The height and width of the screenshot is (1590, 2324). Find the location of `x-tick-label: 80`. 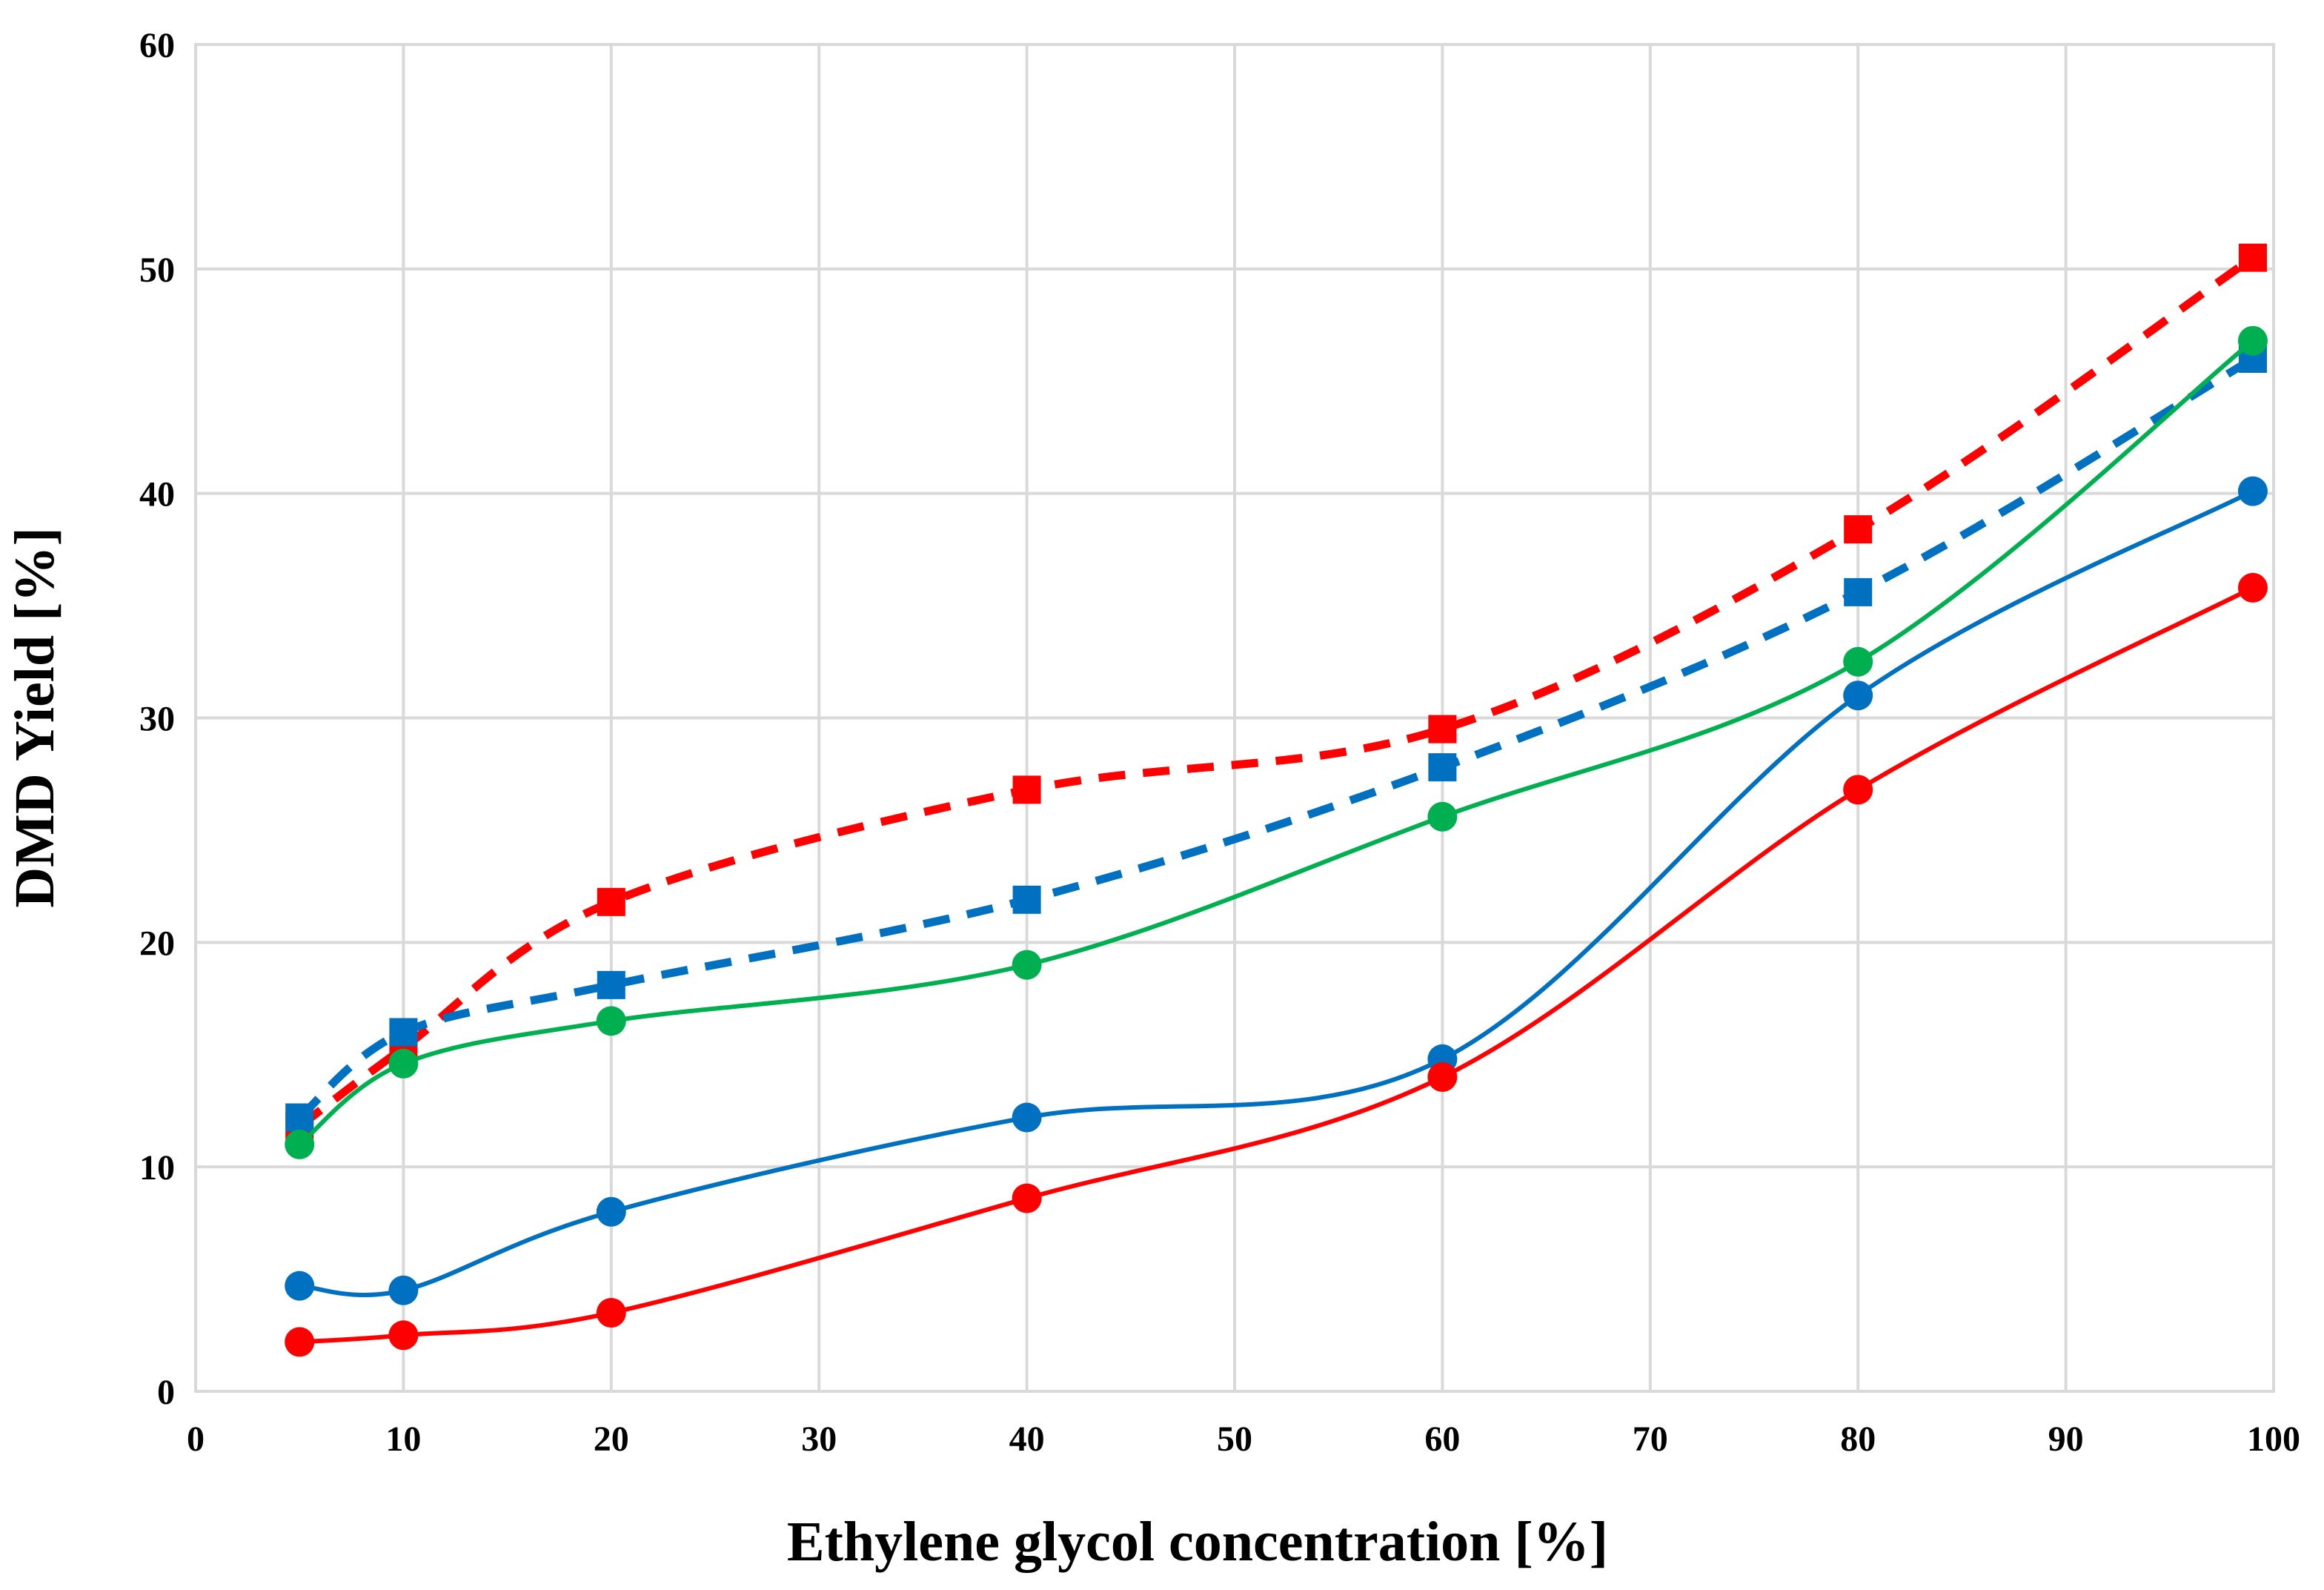

x-tick-label: 80 is located at coordinates (1858, 1439).